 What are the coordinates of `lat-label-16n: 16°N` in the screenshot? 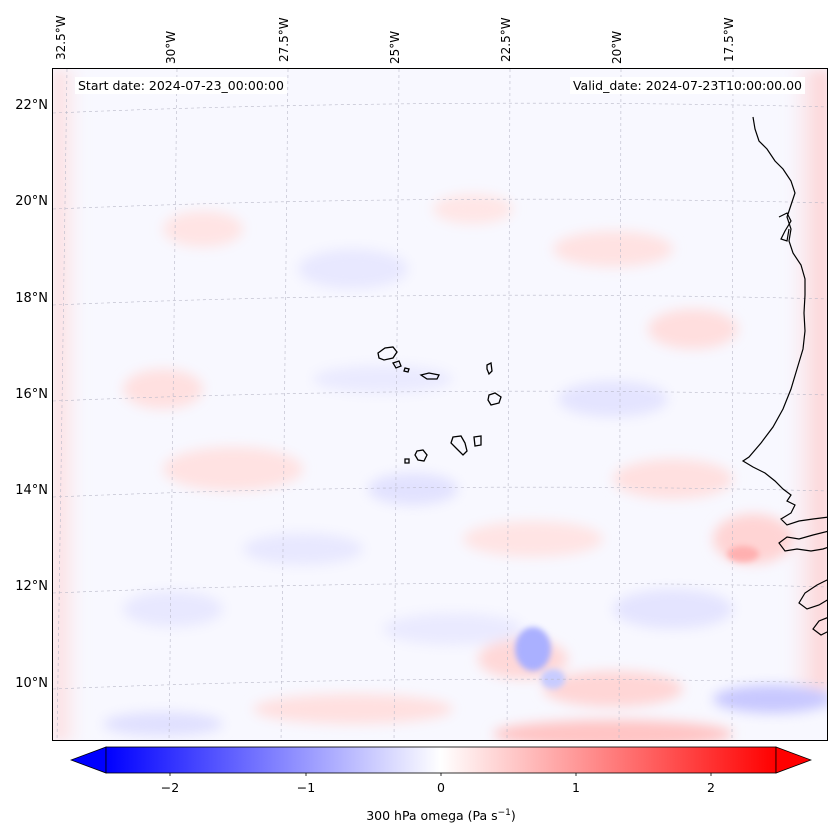 It's located at (31, 394).